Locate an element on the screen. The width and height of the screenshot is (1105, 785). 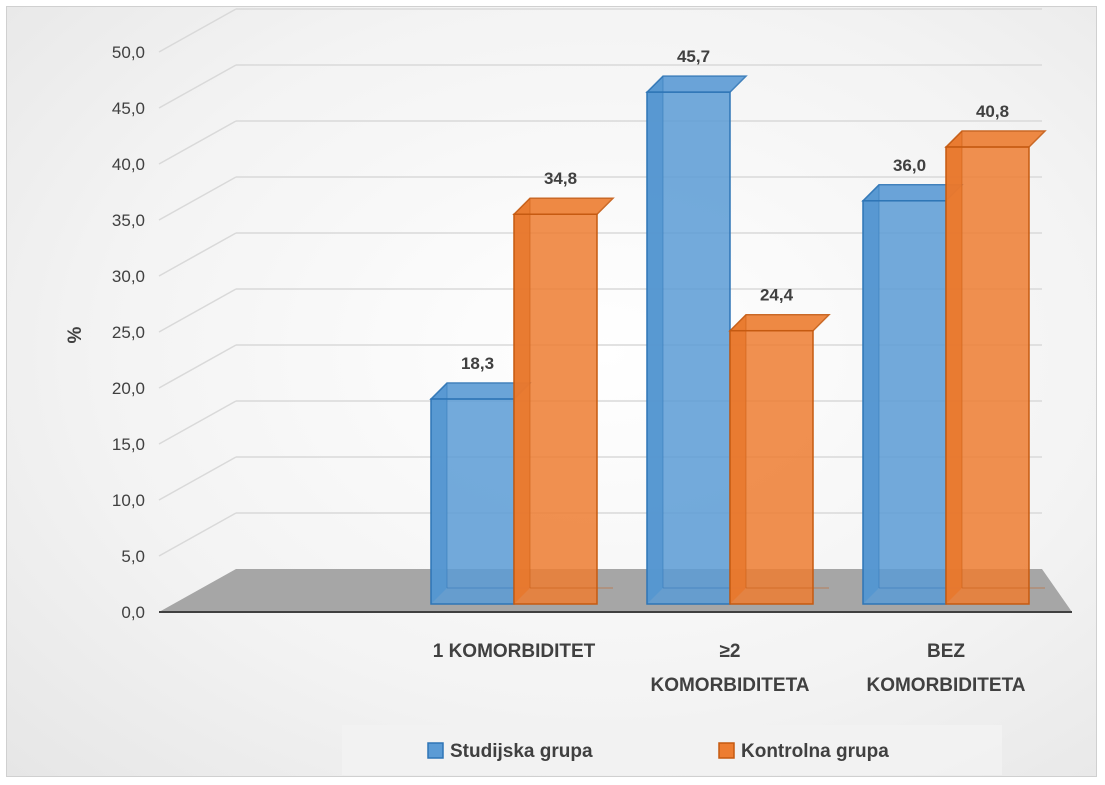
data-label: 36,0 is located at coordinates (909, 165).